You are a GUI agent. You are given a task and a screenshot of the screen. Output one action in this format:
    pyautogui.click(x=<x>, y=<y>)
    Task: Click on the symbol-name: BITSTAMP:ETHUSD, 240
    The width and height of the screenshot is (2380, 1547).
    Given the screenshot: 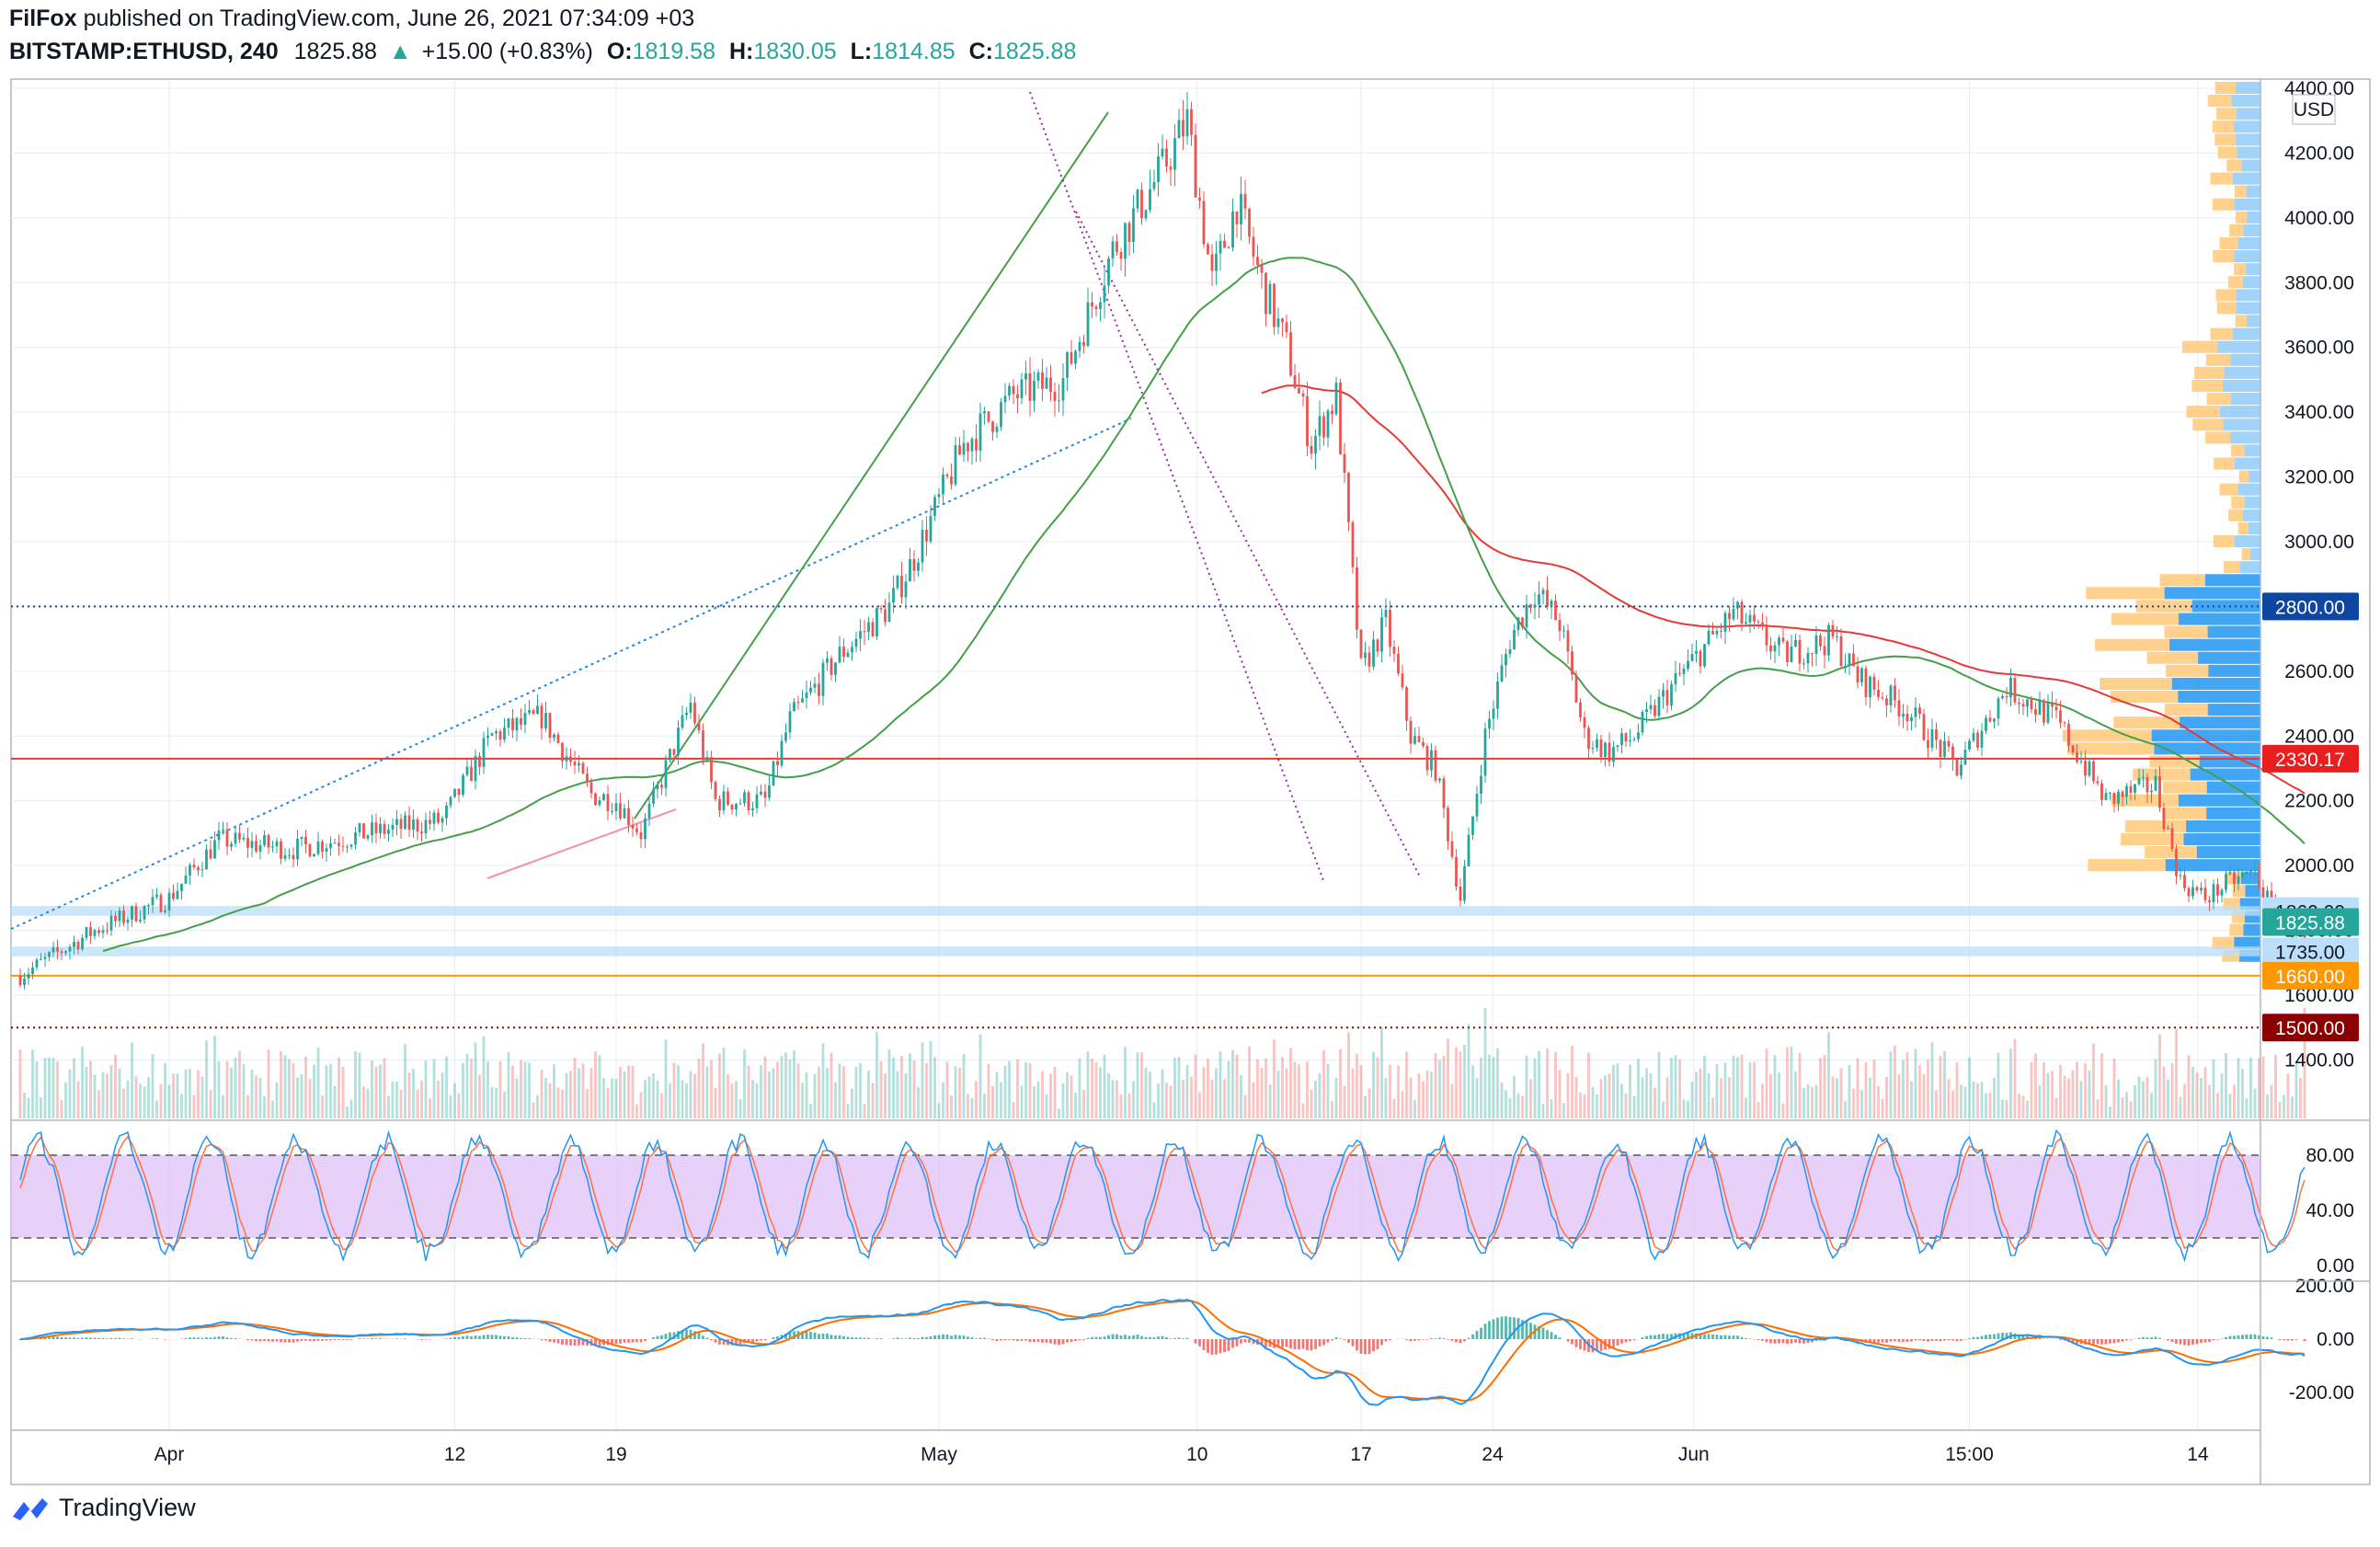 What is the action you would take?
    pyautogui.click(x=144, y=51)
    